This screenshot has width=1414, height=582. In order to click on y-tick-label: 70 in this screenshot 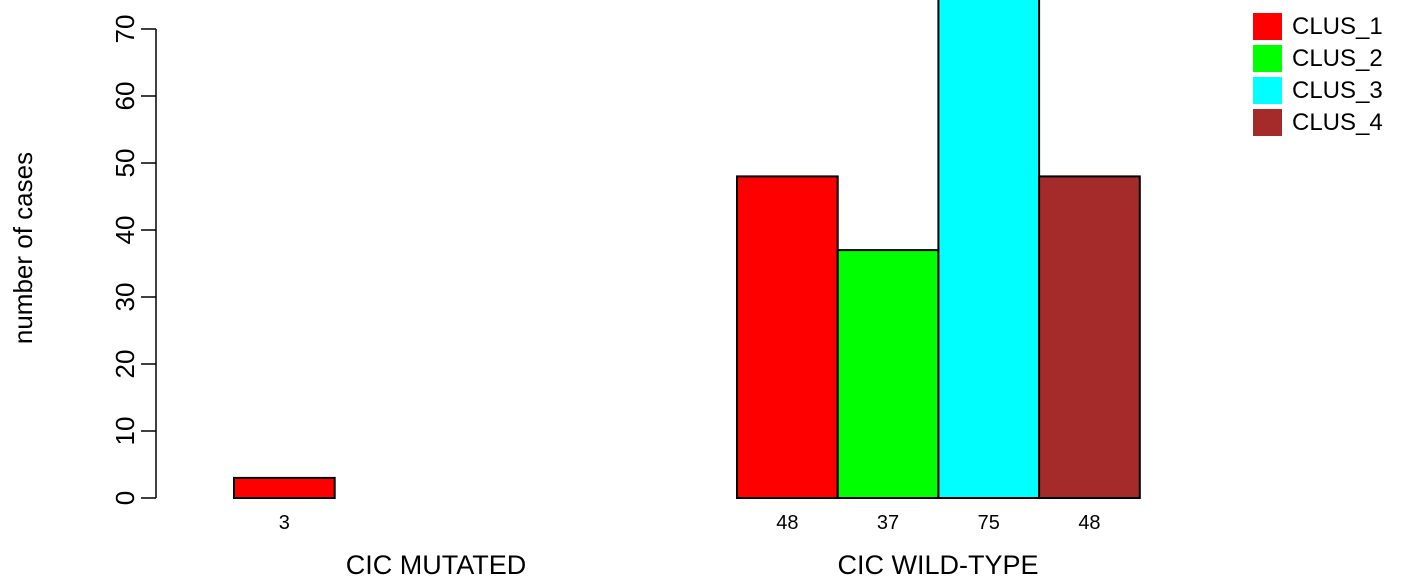, I will do `click(125, 29)`.